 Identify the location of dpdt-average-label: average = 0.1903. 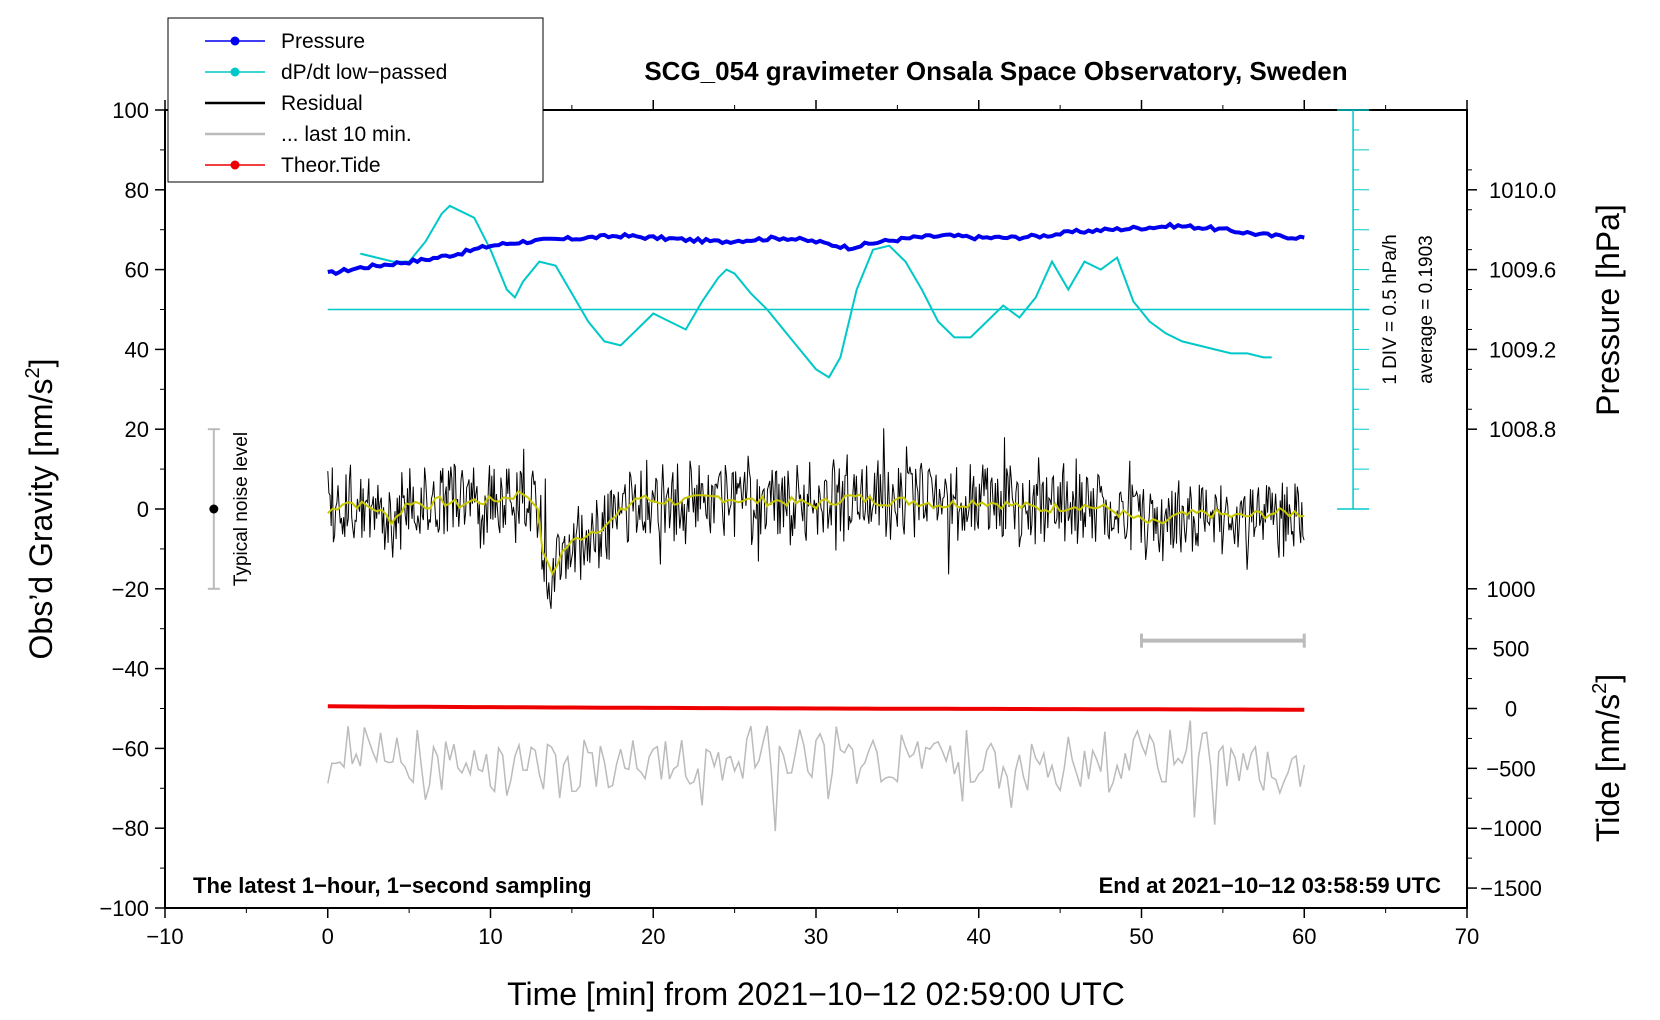
(1426, 309).